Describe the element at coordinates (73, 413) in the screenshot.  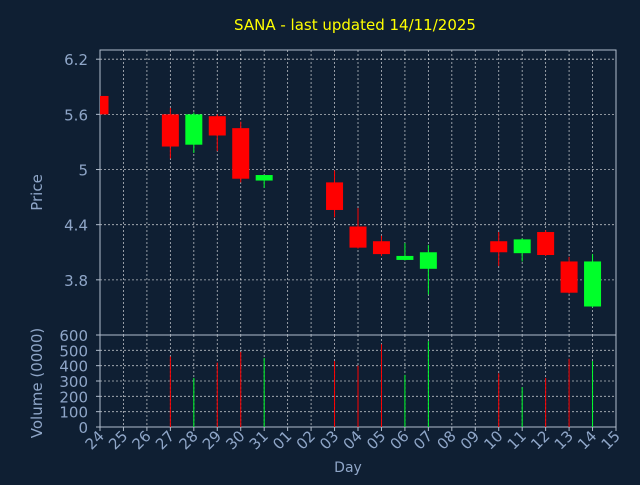
I see `volume-tick-label: 100` at that location.